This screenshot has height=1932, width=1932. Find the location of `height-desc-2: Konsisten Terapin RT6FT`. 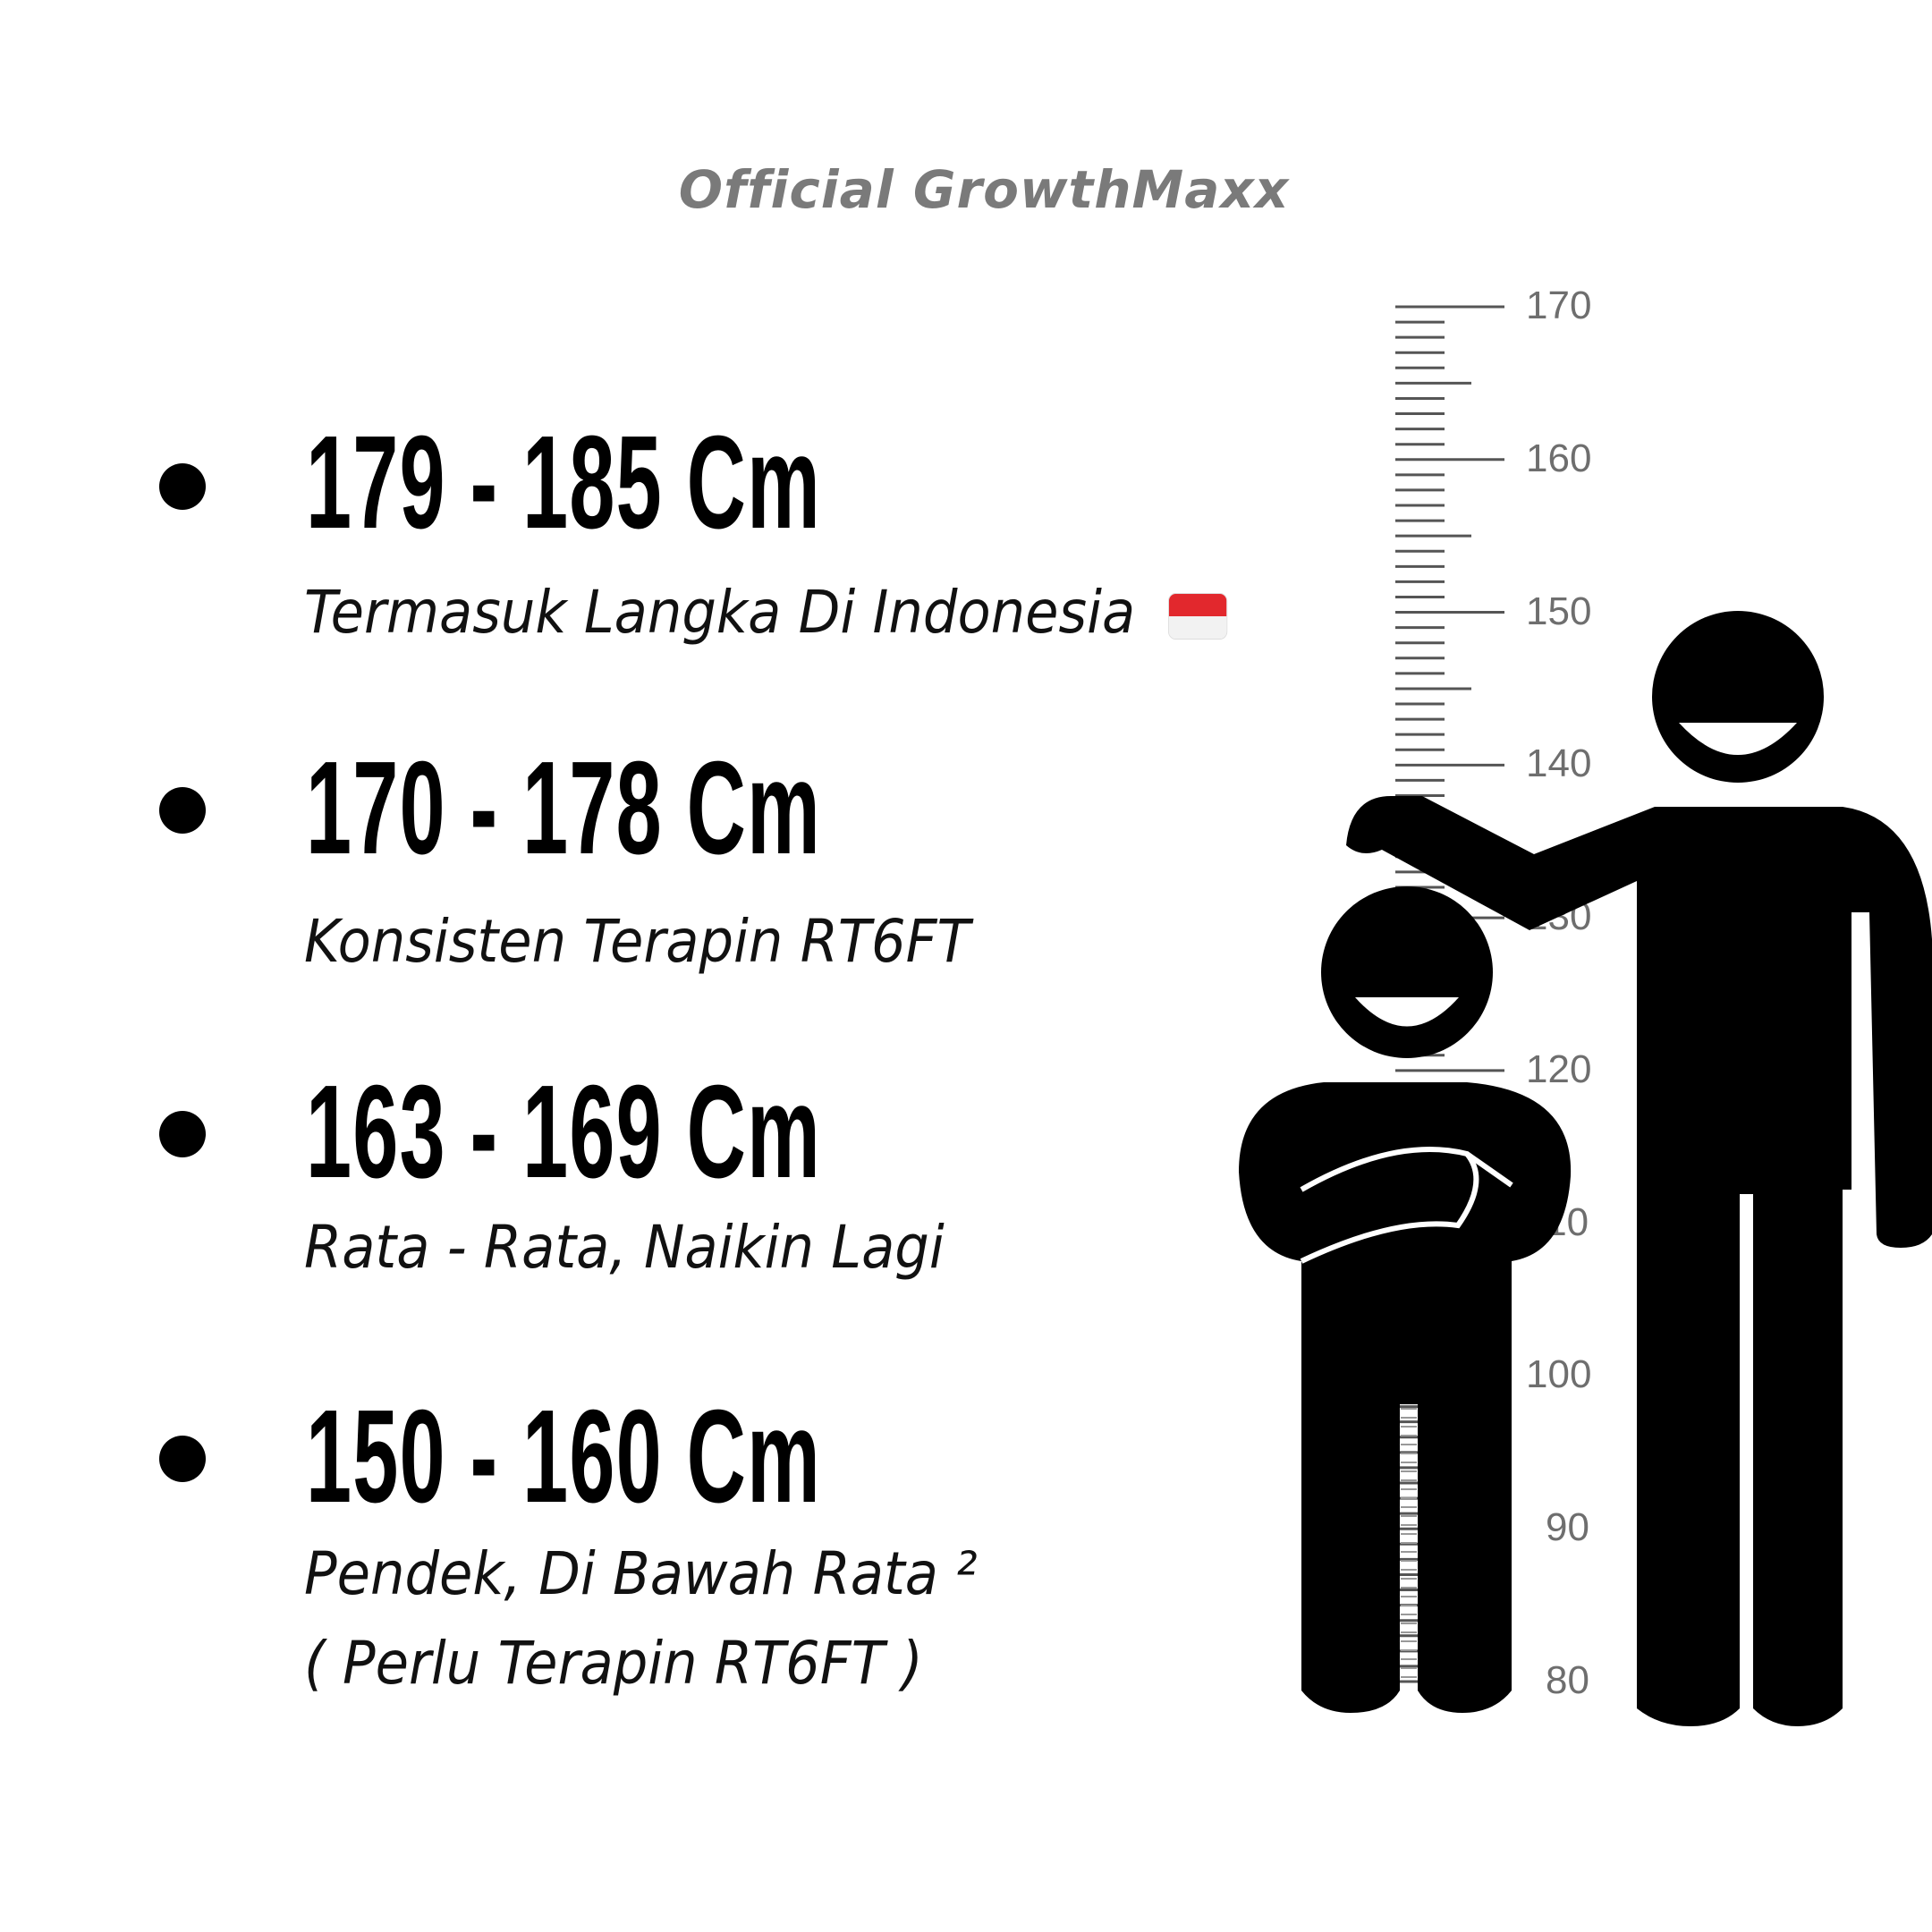

height-desc-2: Konsisten Terapin RT6FT is located at coordinates (637, 941).